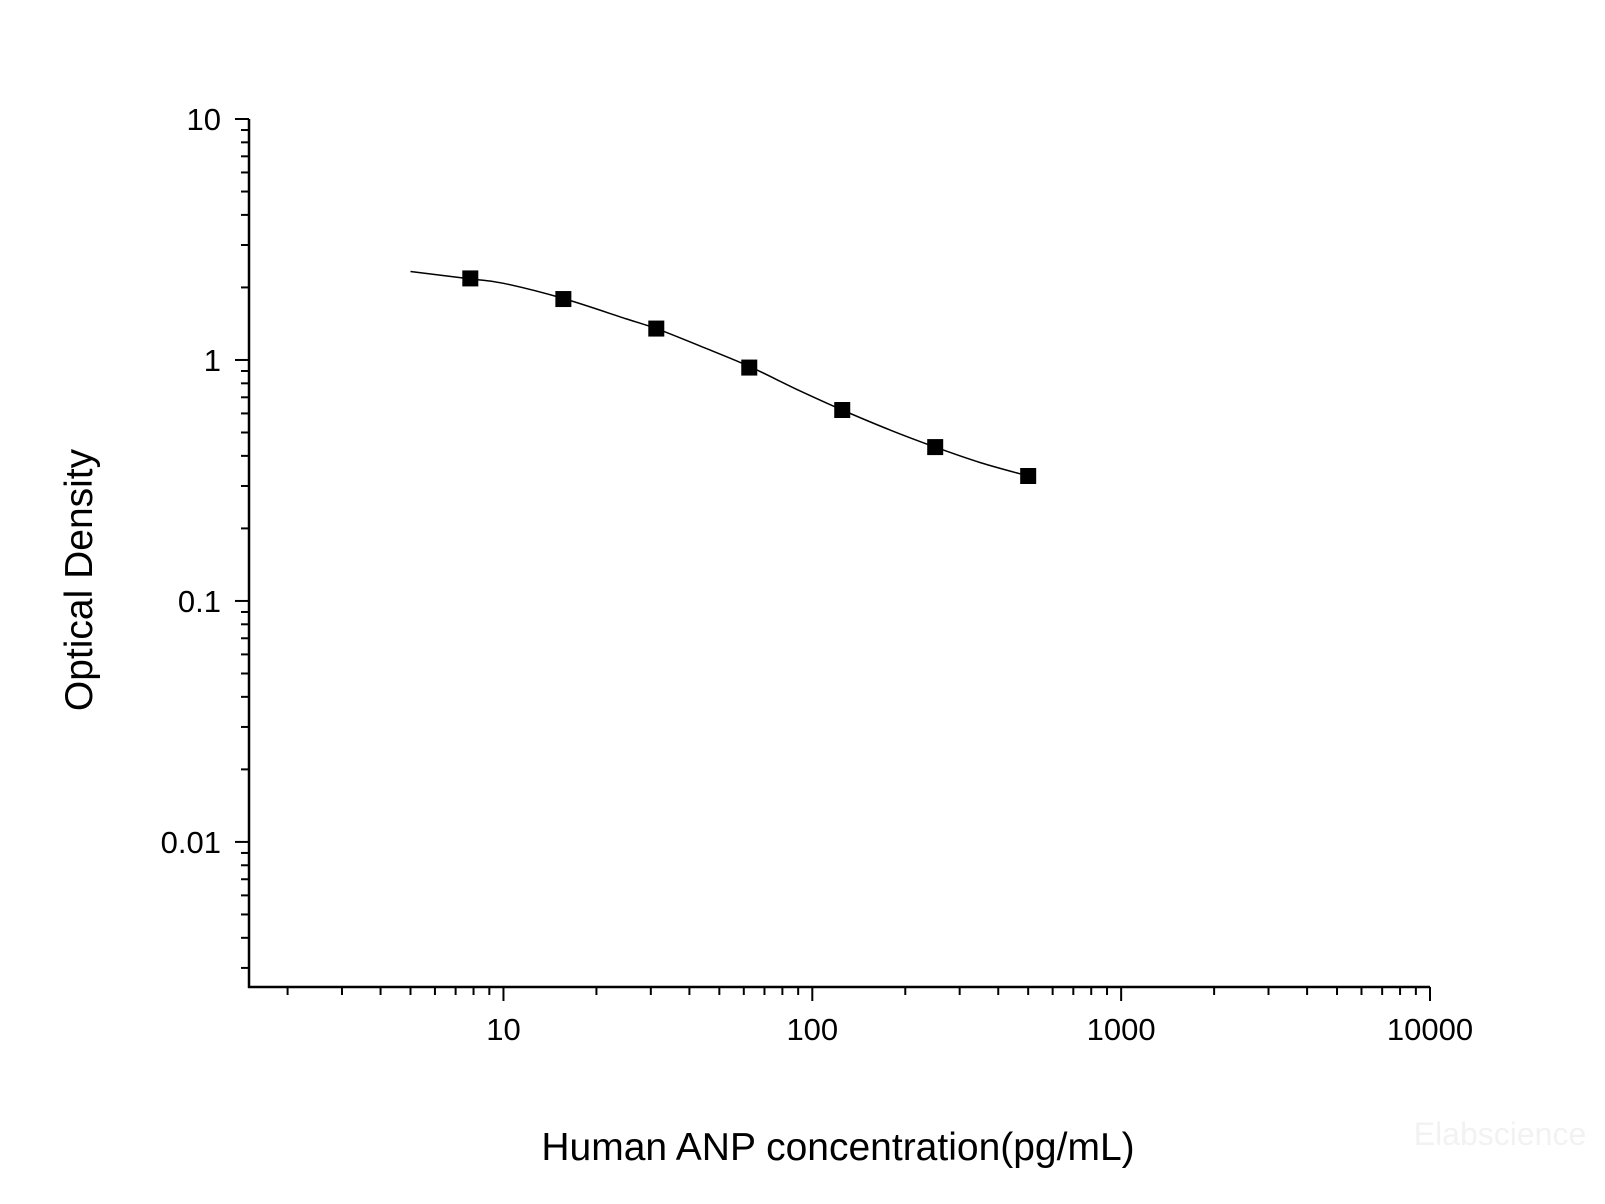  Describe the element at coordinates (1121, 1029) in the screenshot. I see `x-tick-label: 1000` at that location.